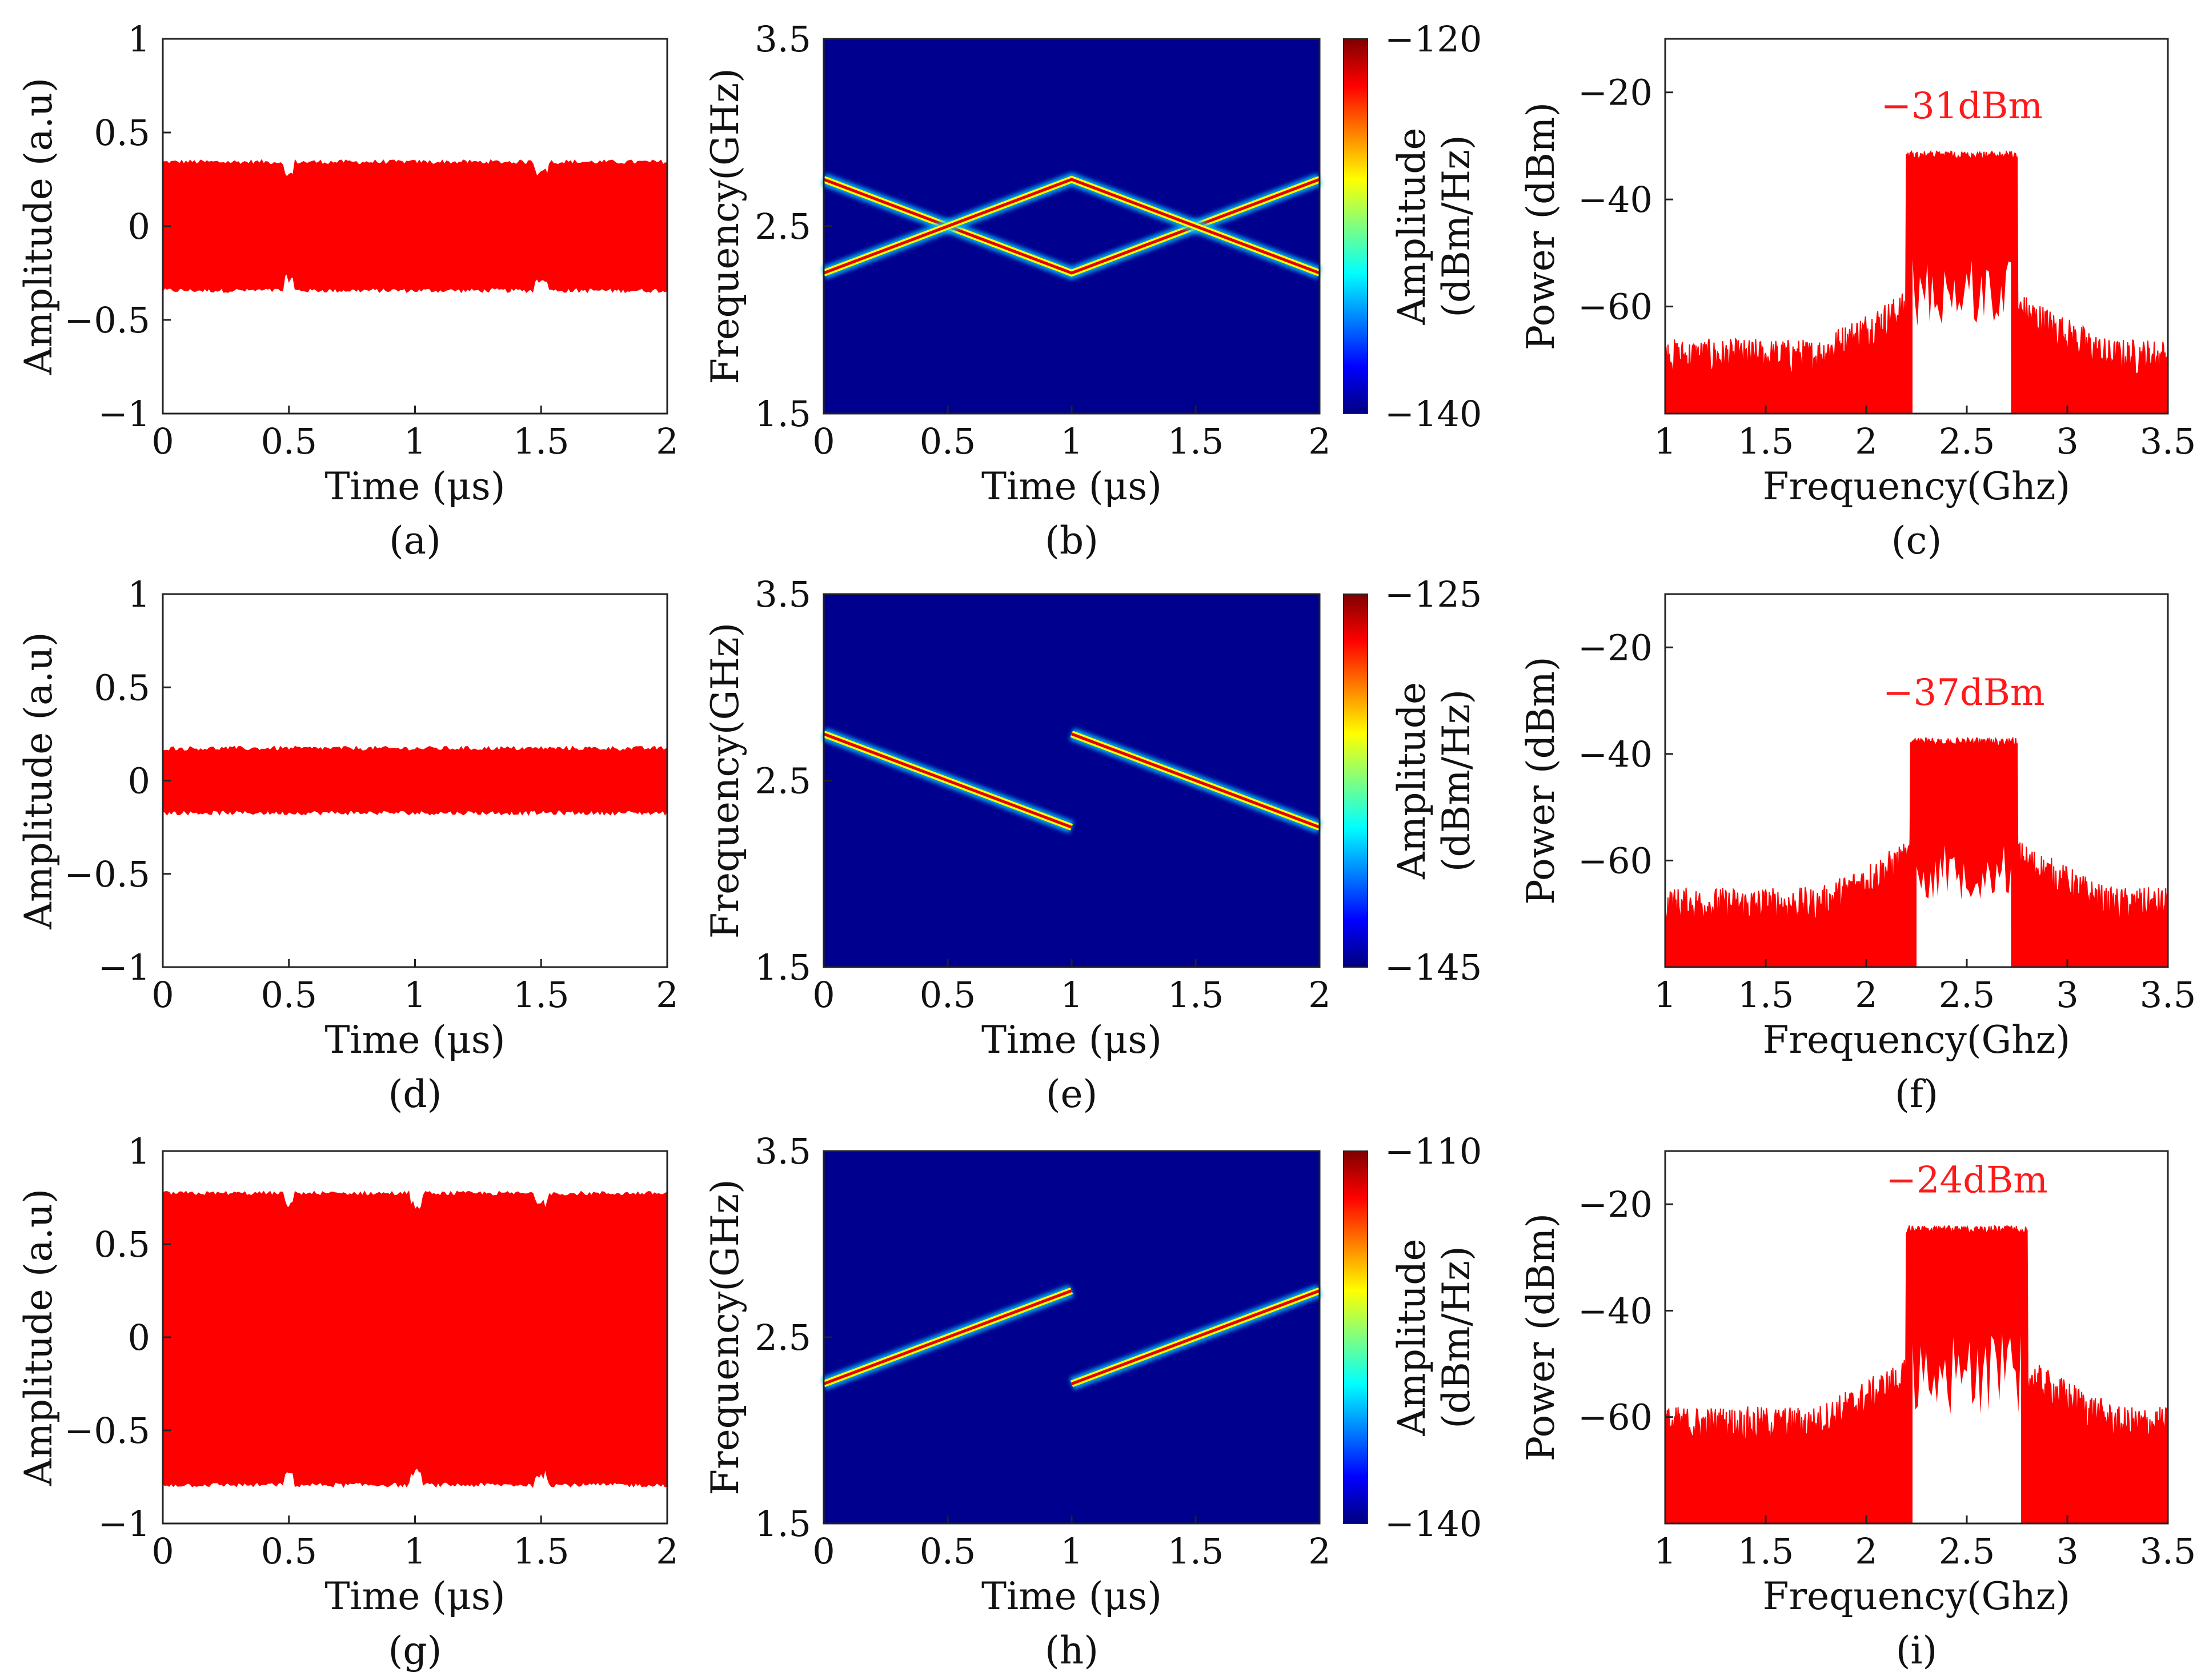 The height and width of the screenshot is (1680, 2197). Describe the element at coordinates (1967, 1180) in the screenshot. I see `peak-annotation: −24dBm` at that location.